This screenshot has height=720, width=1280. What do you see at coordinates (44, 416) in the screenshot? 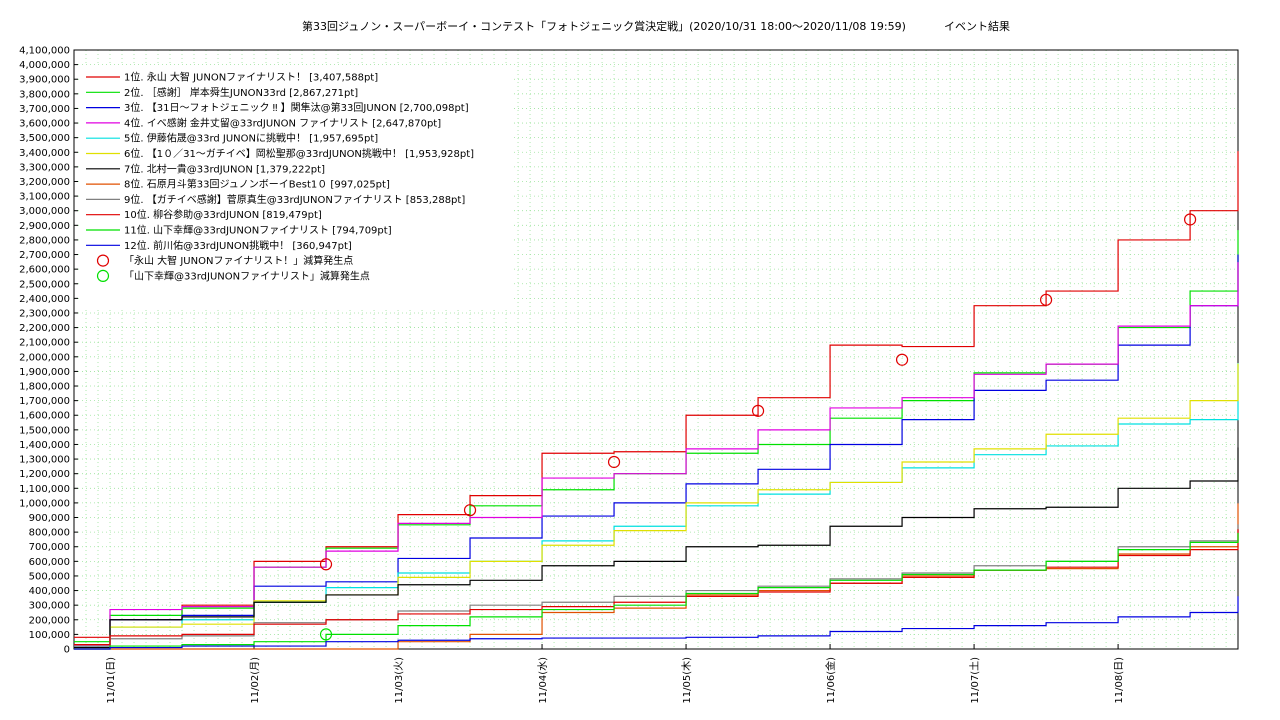
I see `y-tick-label: 1,600,000` at bounding box center [44, 416].